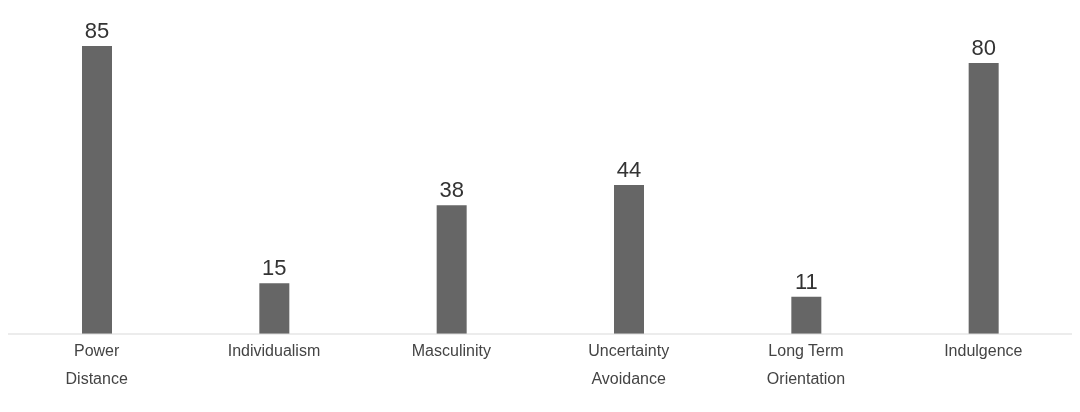 This screenshot has height=412, width=1080. Describe the element at coordinates (451, 350) in the screenshot. I see `x-tick-label: Masculinity` at that location.